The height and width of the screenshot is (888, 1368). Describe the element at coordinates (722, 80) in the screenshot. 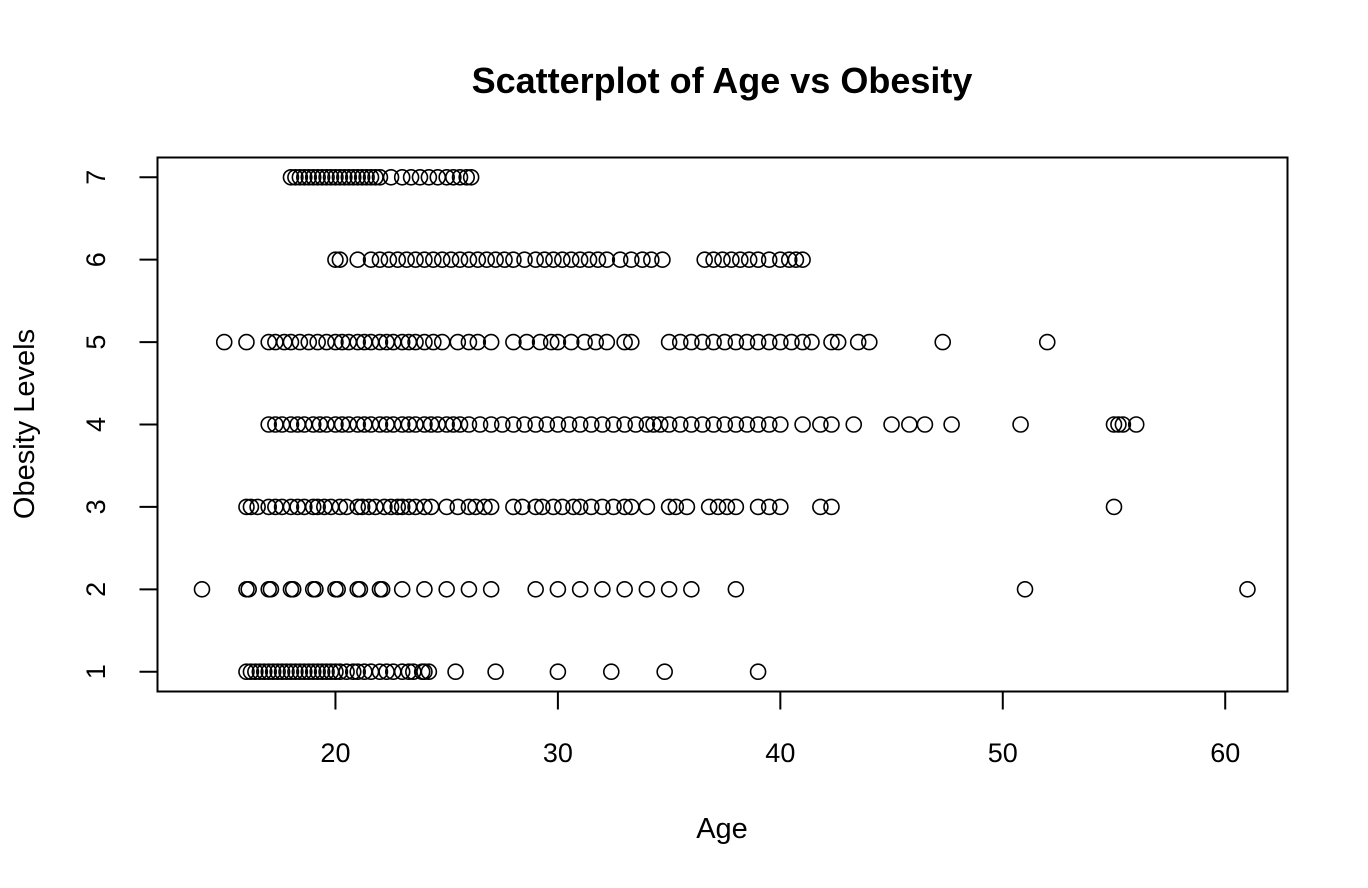

I see `chart-title: Scatterplot of Age vs Obesity` at that location.